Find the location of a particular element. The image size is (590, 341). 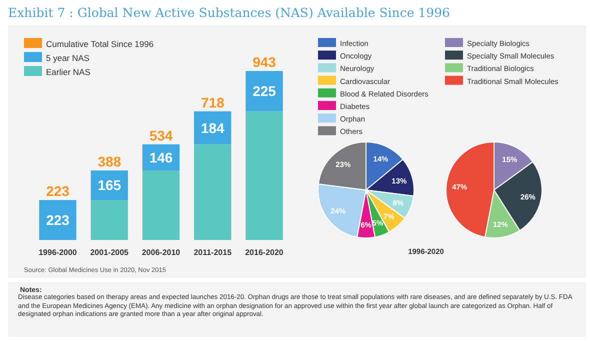

total-label: 223 is located at coordinates (58, 191).